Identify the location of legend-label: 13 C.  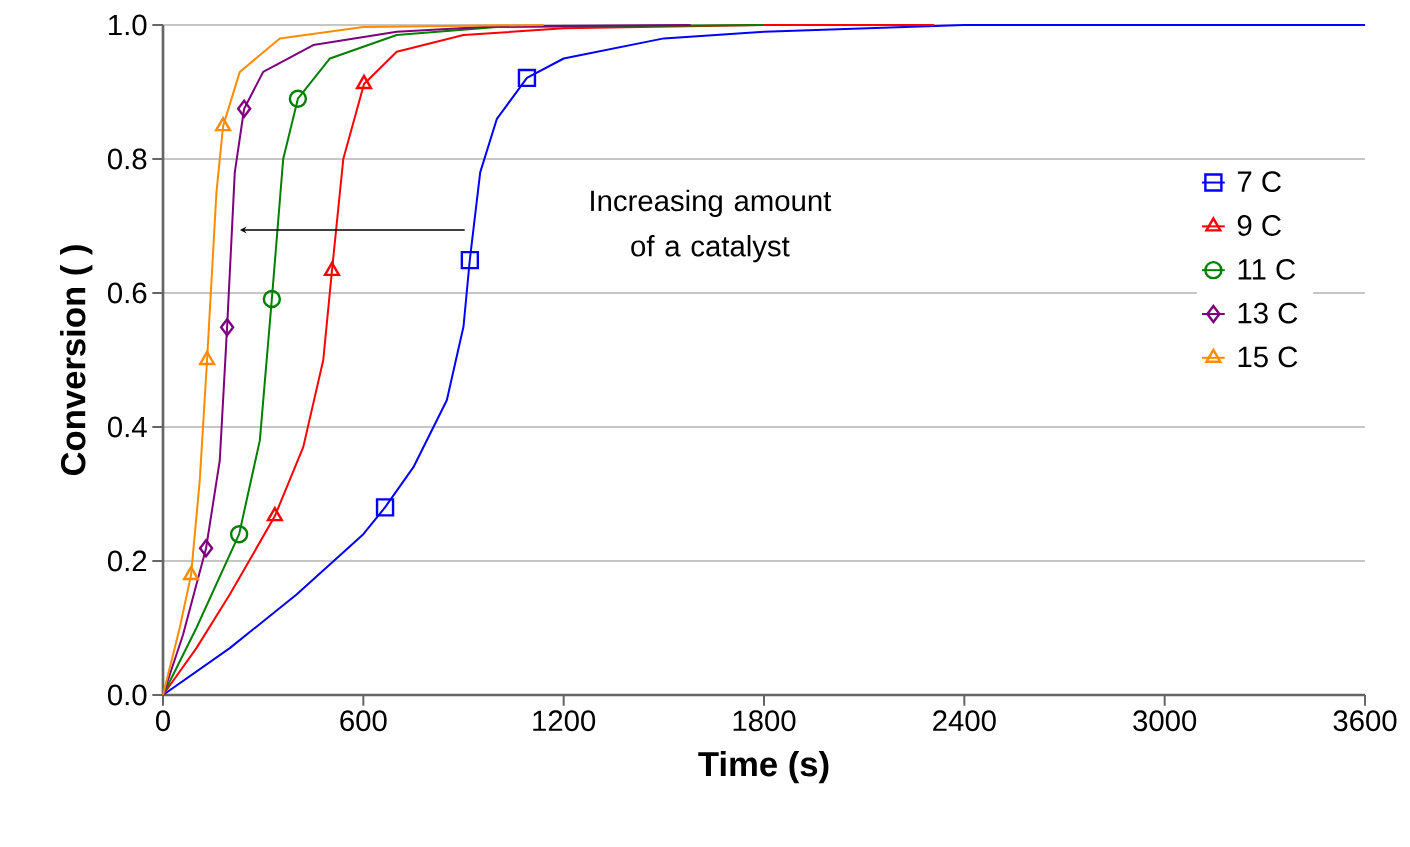
(1268, 313).